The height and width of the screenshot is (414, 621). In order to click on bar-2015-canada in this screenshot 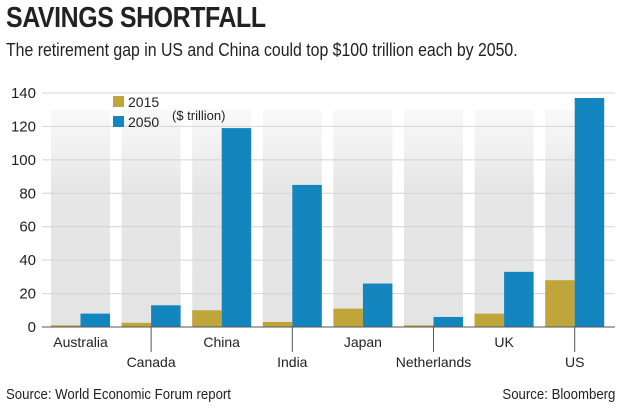, I will do `click(136, 324)`.